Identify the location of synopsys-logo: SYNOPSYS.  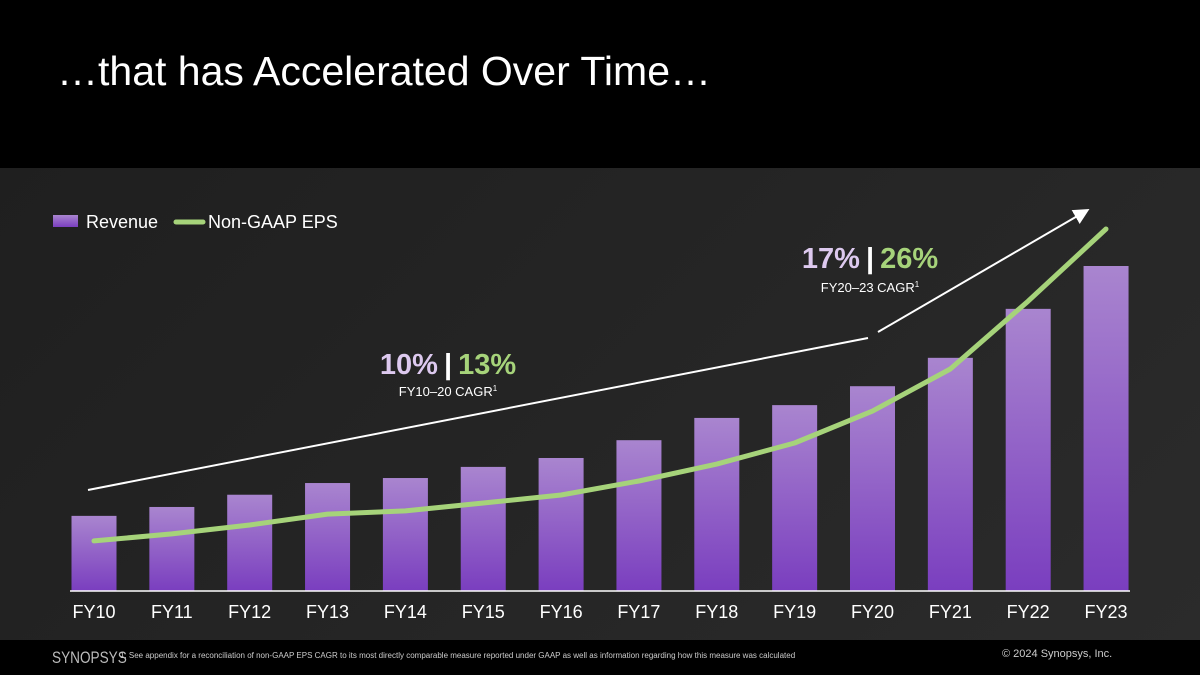
(89, 657).